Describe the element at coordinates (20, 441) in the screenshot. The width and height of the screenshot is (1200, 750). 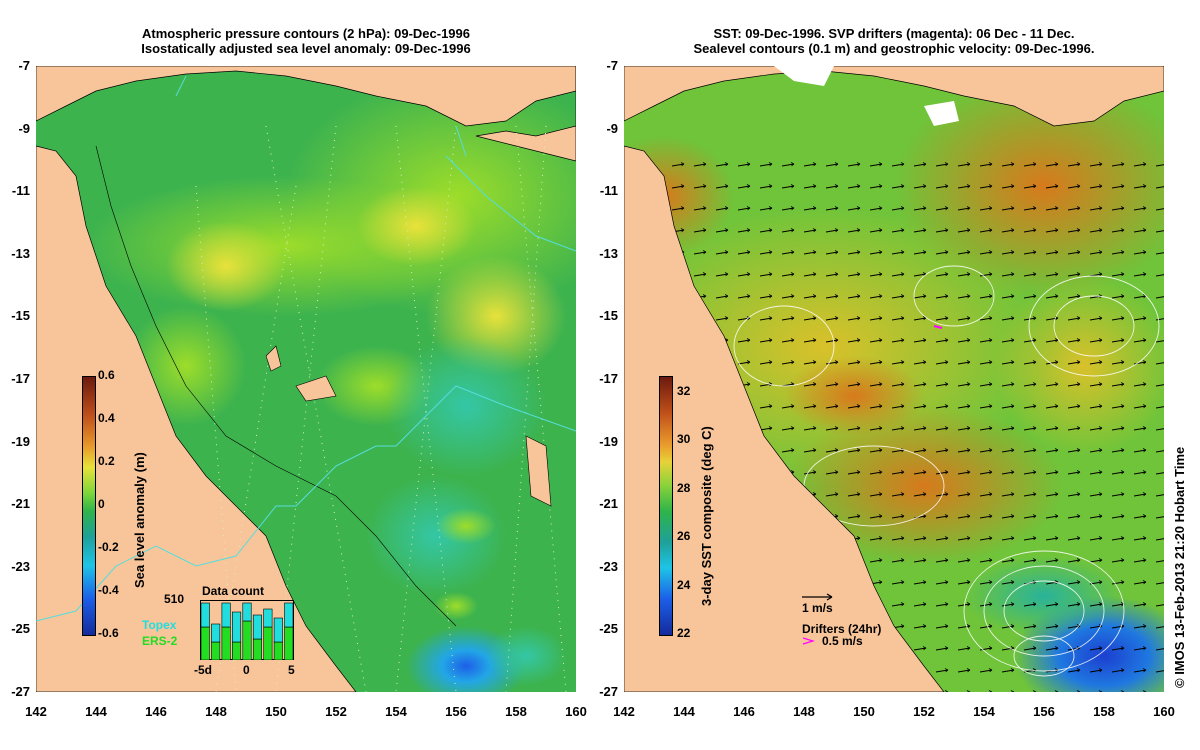
I see `y-tick-left: -19` at that location.